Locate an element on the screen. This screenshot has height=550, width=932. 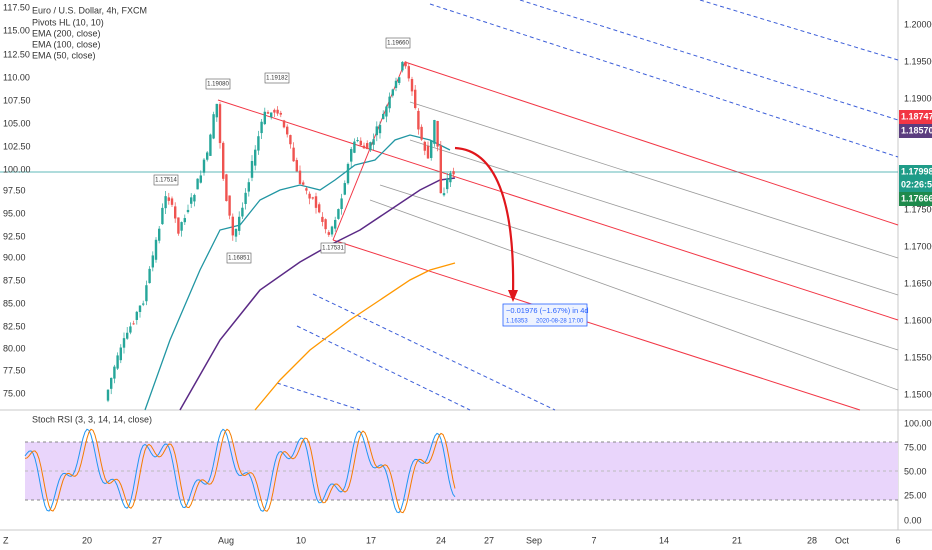
legend-indicator: EMA (100, close) is located at coordinates (66, 44).